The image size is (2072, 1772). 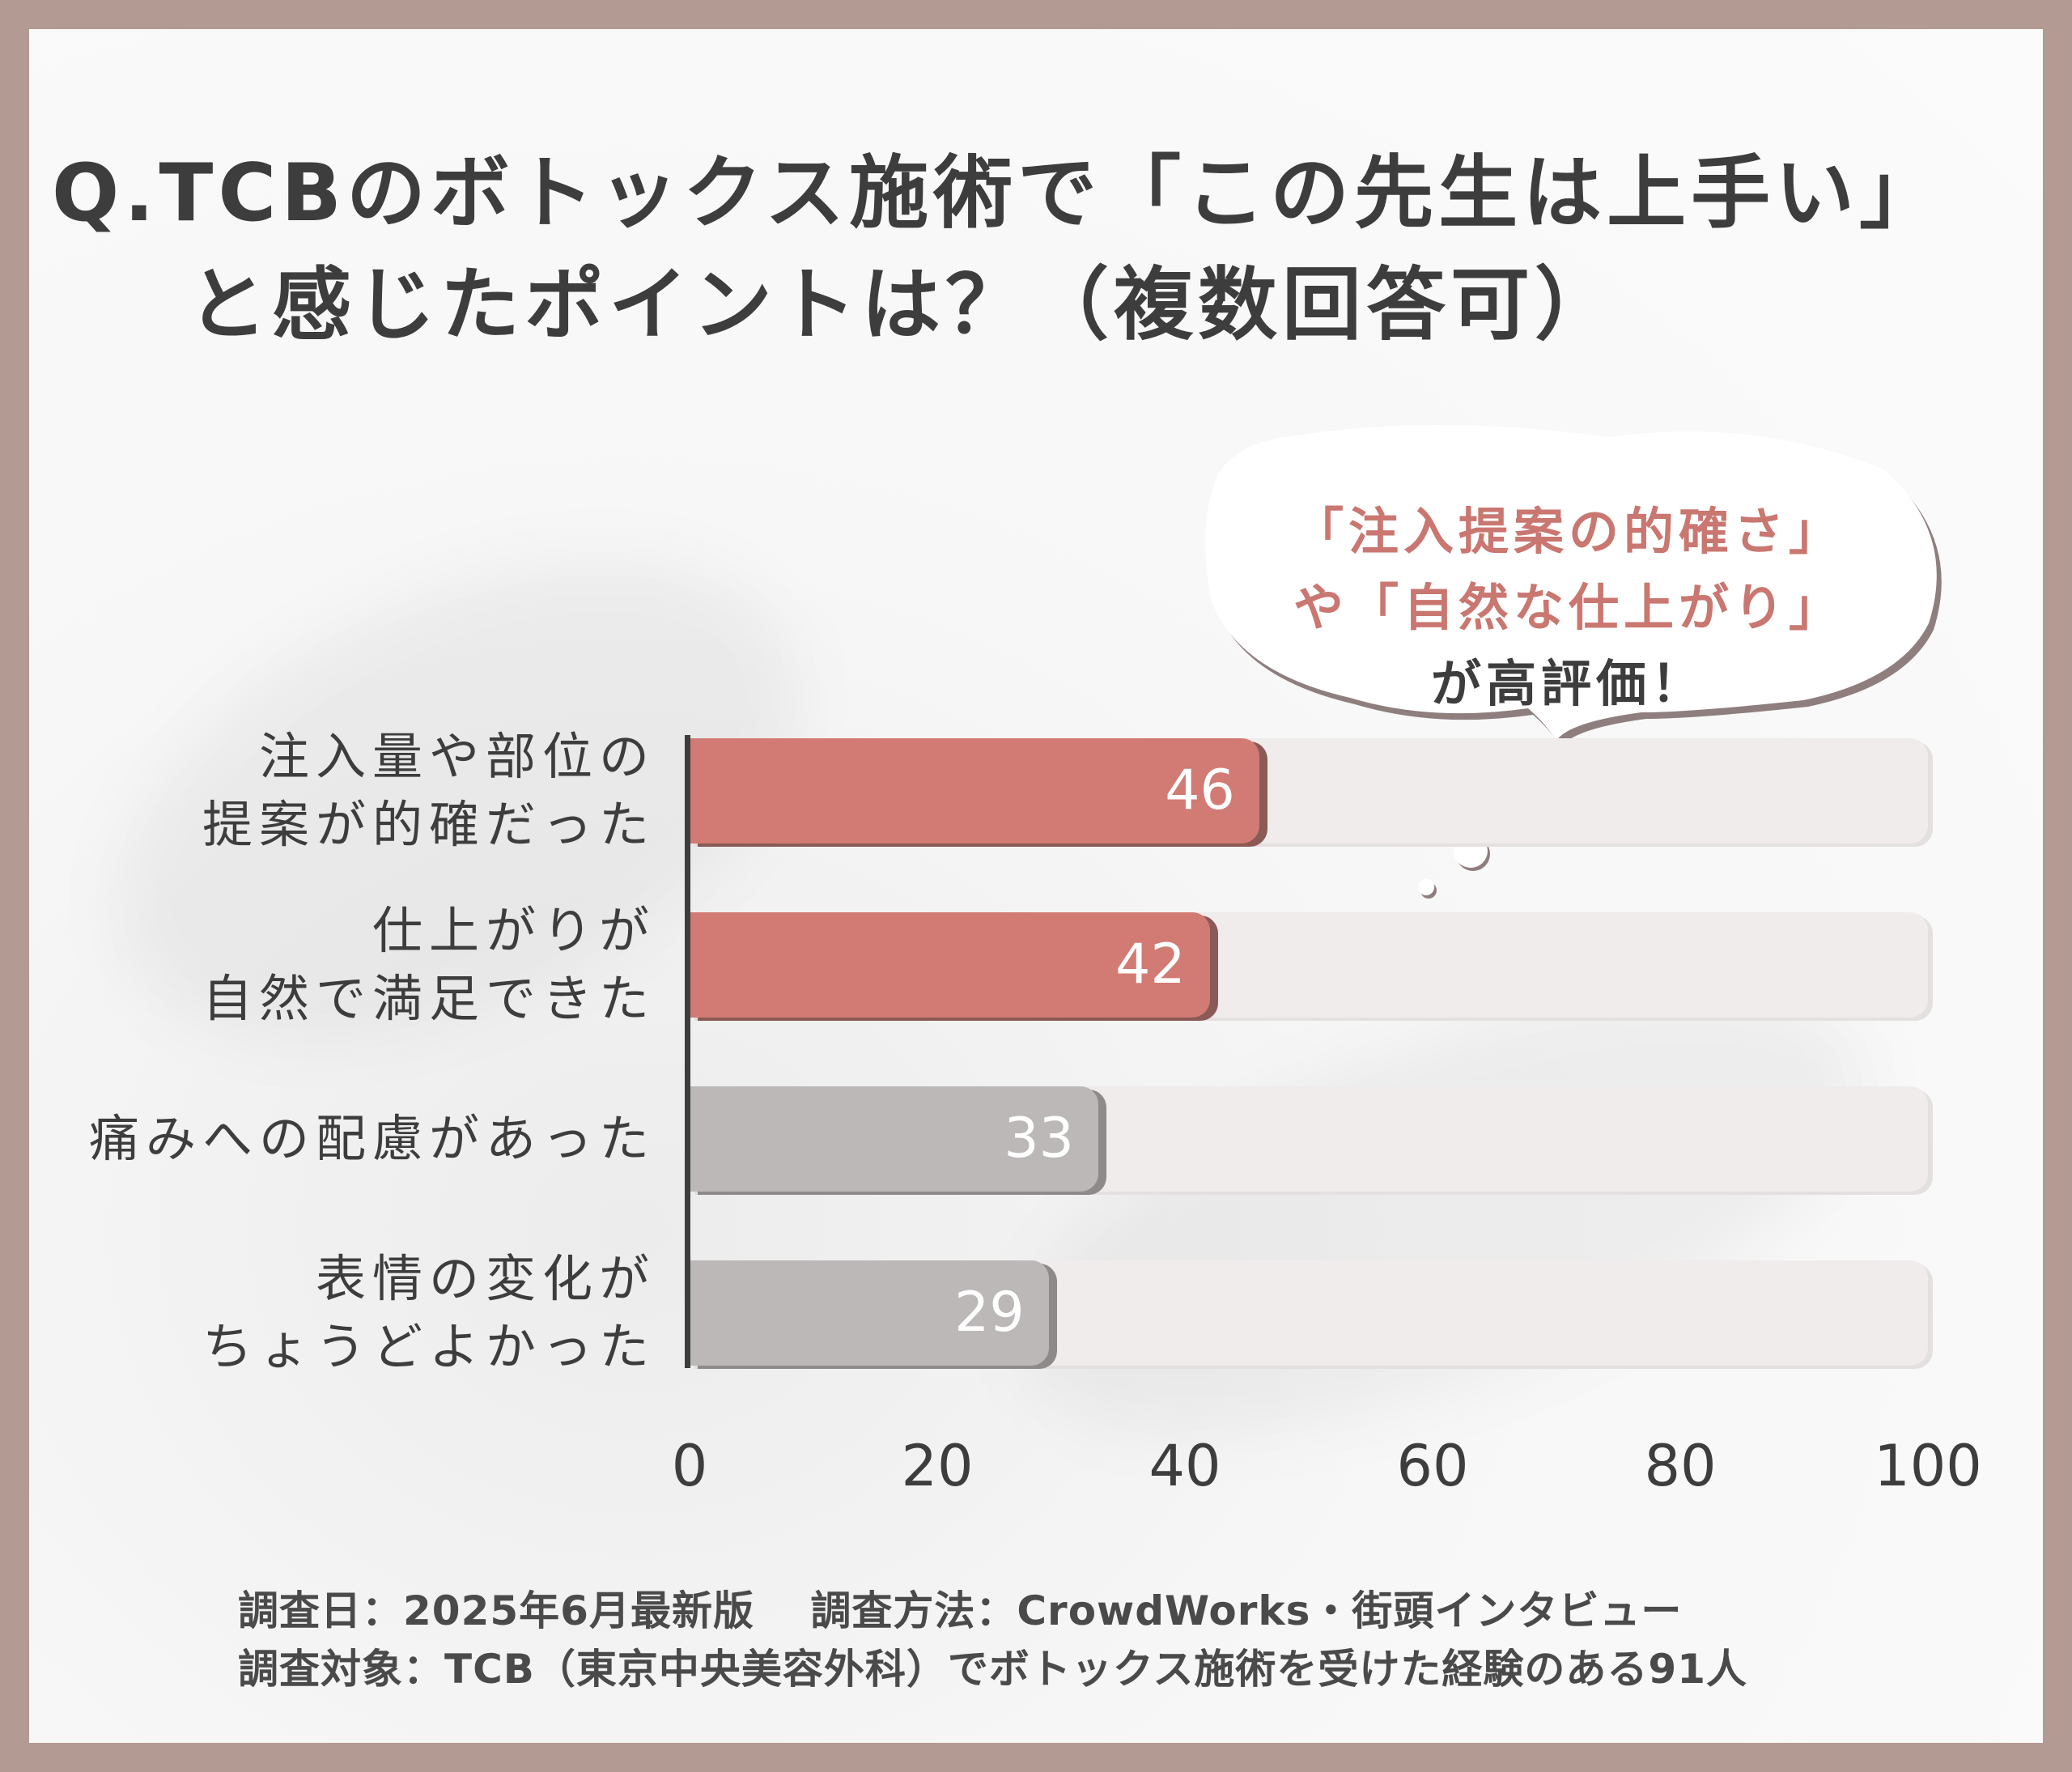 What do you see at coordinates (1928, 1466) in the screenshot?
I see `x-tick-label: 100` at bounding box center [1928, 1466].